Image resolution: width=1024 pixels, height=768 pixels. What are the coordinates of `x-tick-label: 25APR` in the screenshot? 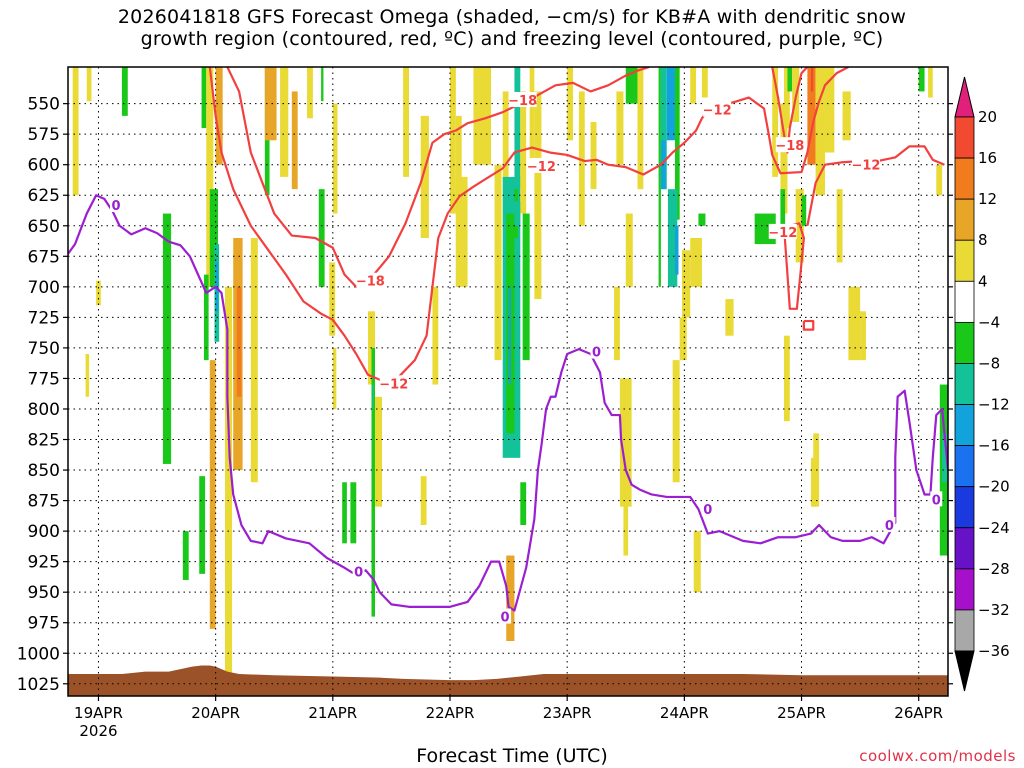 It's located at (801, 713).